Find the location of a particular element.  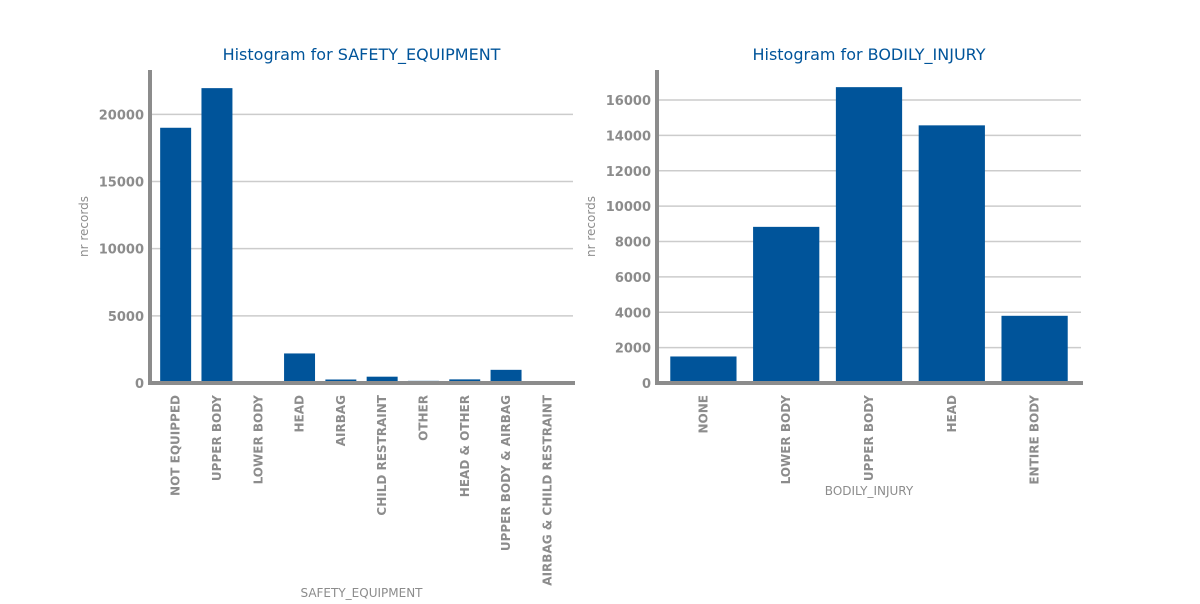

y-tick-label: 5000 is located at coordinates (126, 317).